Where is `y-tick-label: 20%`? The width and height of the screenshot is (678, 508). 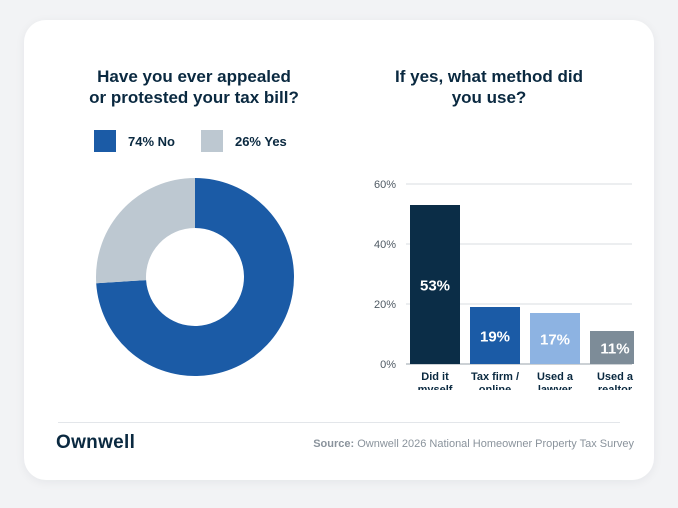 y-tick-label: 20% is located at coordinates (385, 305).